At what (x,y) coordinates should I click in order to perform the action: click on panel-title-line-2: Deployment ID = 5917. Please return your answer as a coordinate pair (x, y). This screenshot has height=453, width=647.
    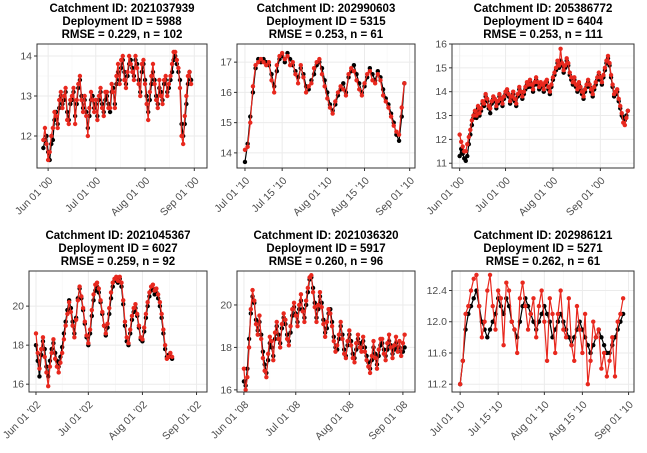
    Looking at the image, I should click on (325, 249).